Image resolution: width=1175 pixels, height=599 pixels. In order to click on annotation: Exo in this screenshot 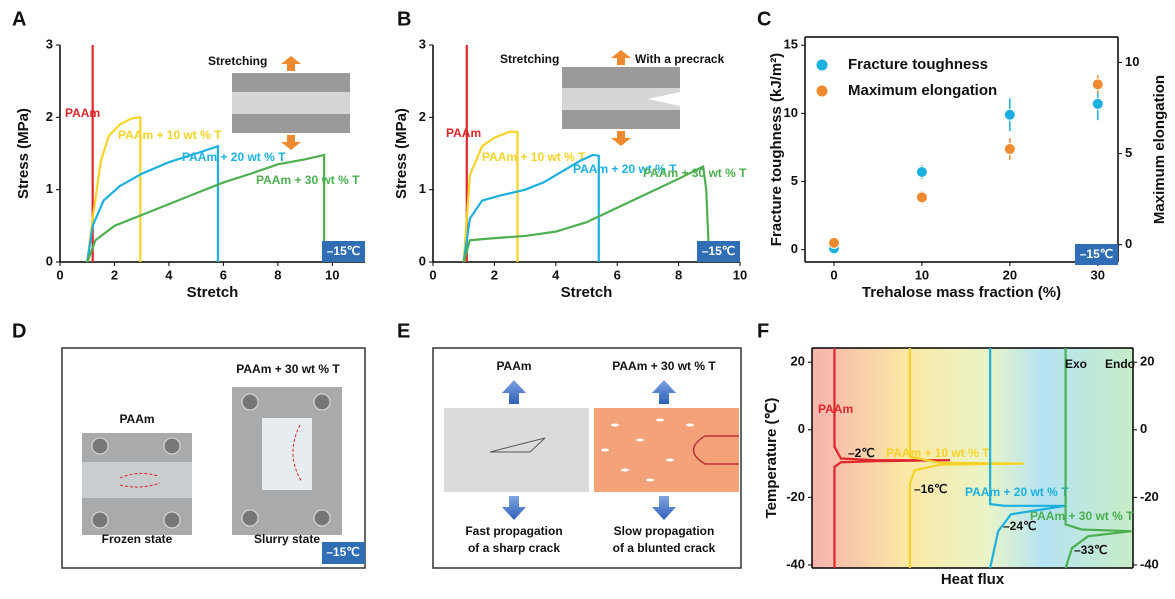, I will do `click(1076, 364)`.